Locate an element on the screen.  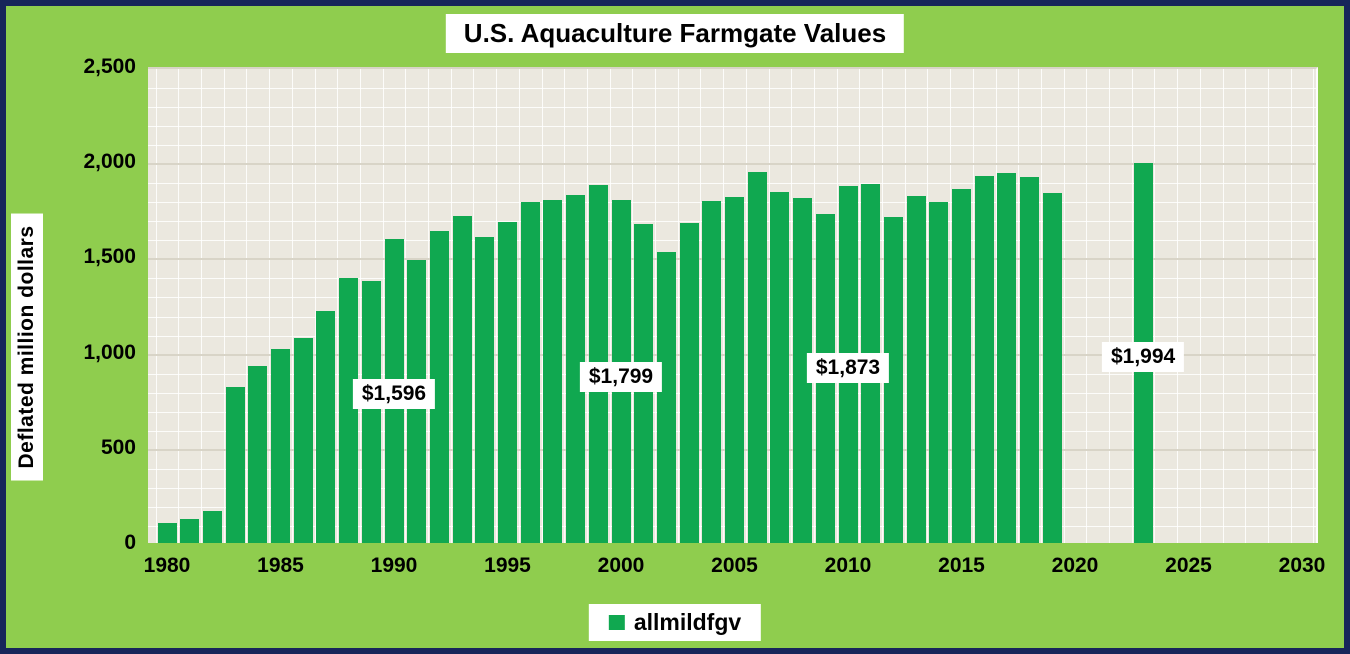
bar-1986 is located at coordinates (303, 440).